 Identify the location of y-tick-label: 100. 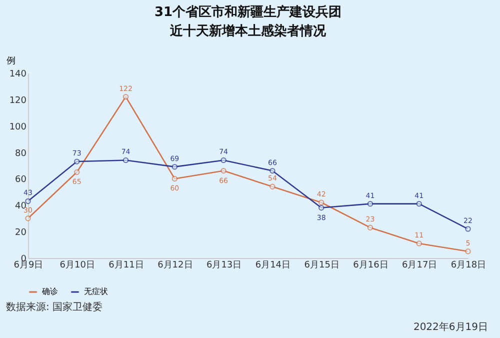
(18, 127).